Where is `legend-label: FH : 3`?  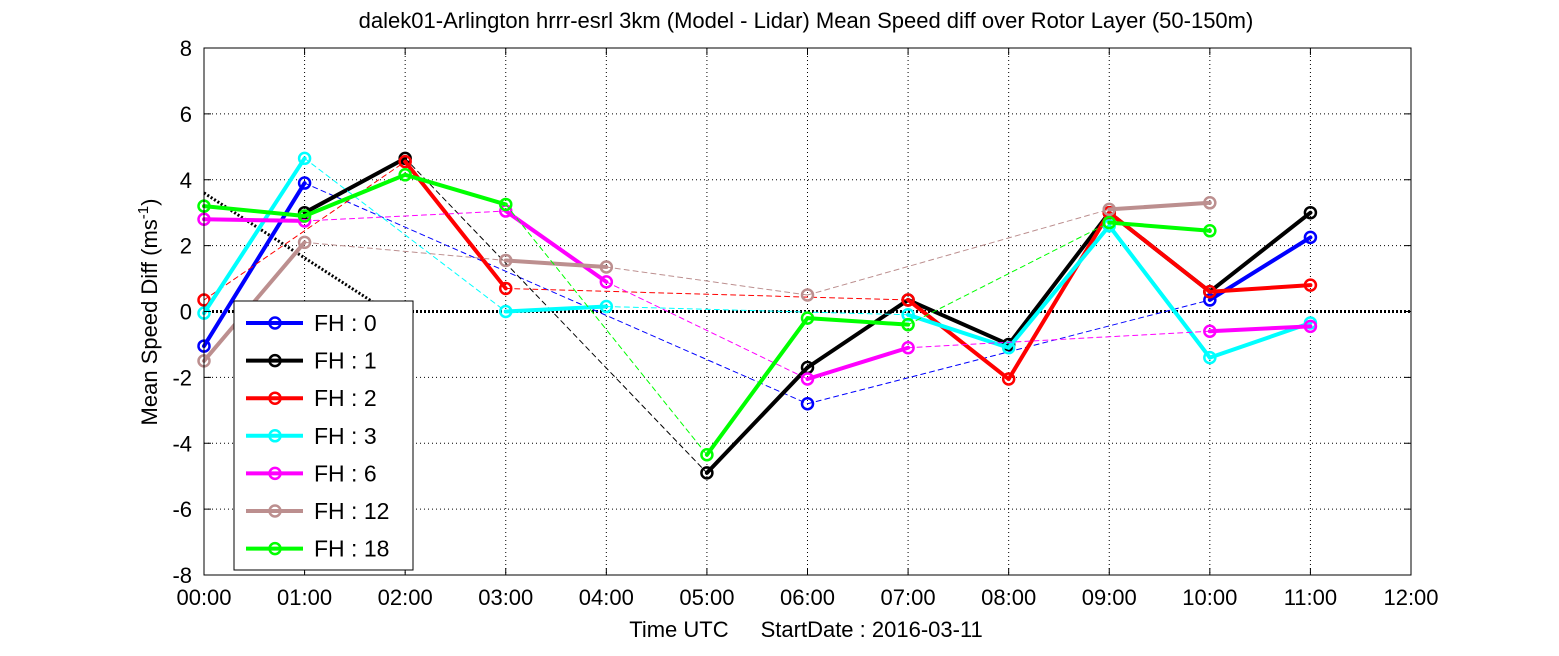 legend-label: FH : 3 is located at coordinates (345, 436).